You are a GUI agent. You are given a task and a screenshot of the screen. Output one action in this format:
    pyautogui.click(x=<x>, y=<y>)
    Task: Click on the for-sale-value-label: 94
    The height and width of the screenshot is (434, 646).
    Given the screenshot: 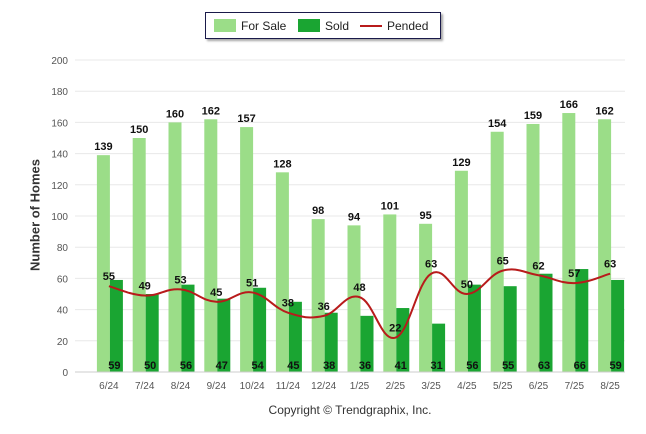 What is the action you would take?
    pyautogui.click(x=354, y=217)
    